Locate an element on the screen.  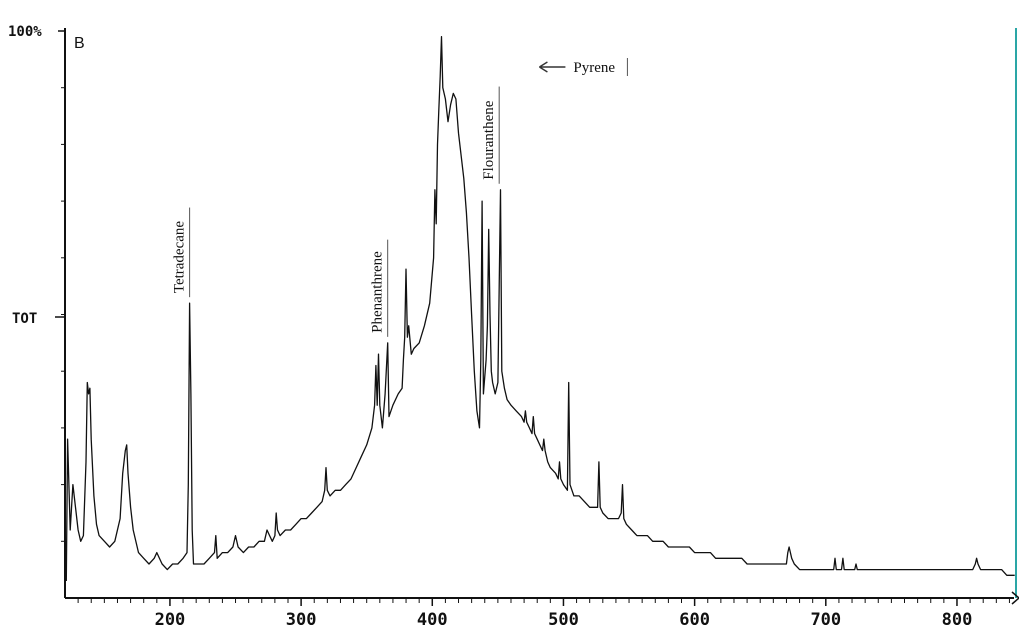
y-minor-ticks is located at coordinates (63, 314).